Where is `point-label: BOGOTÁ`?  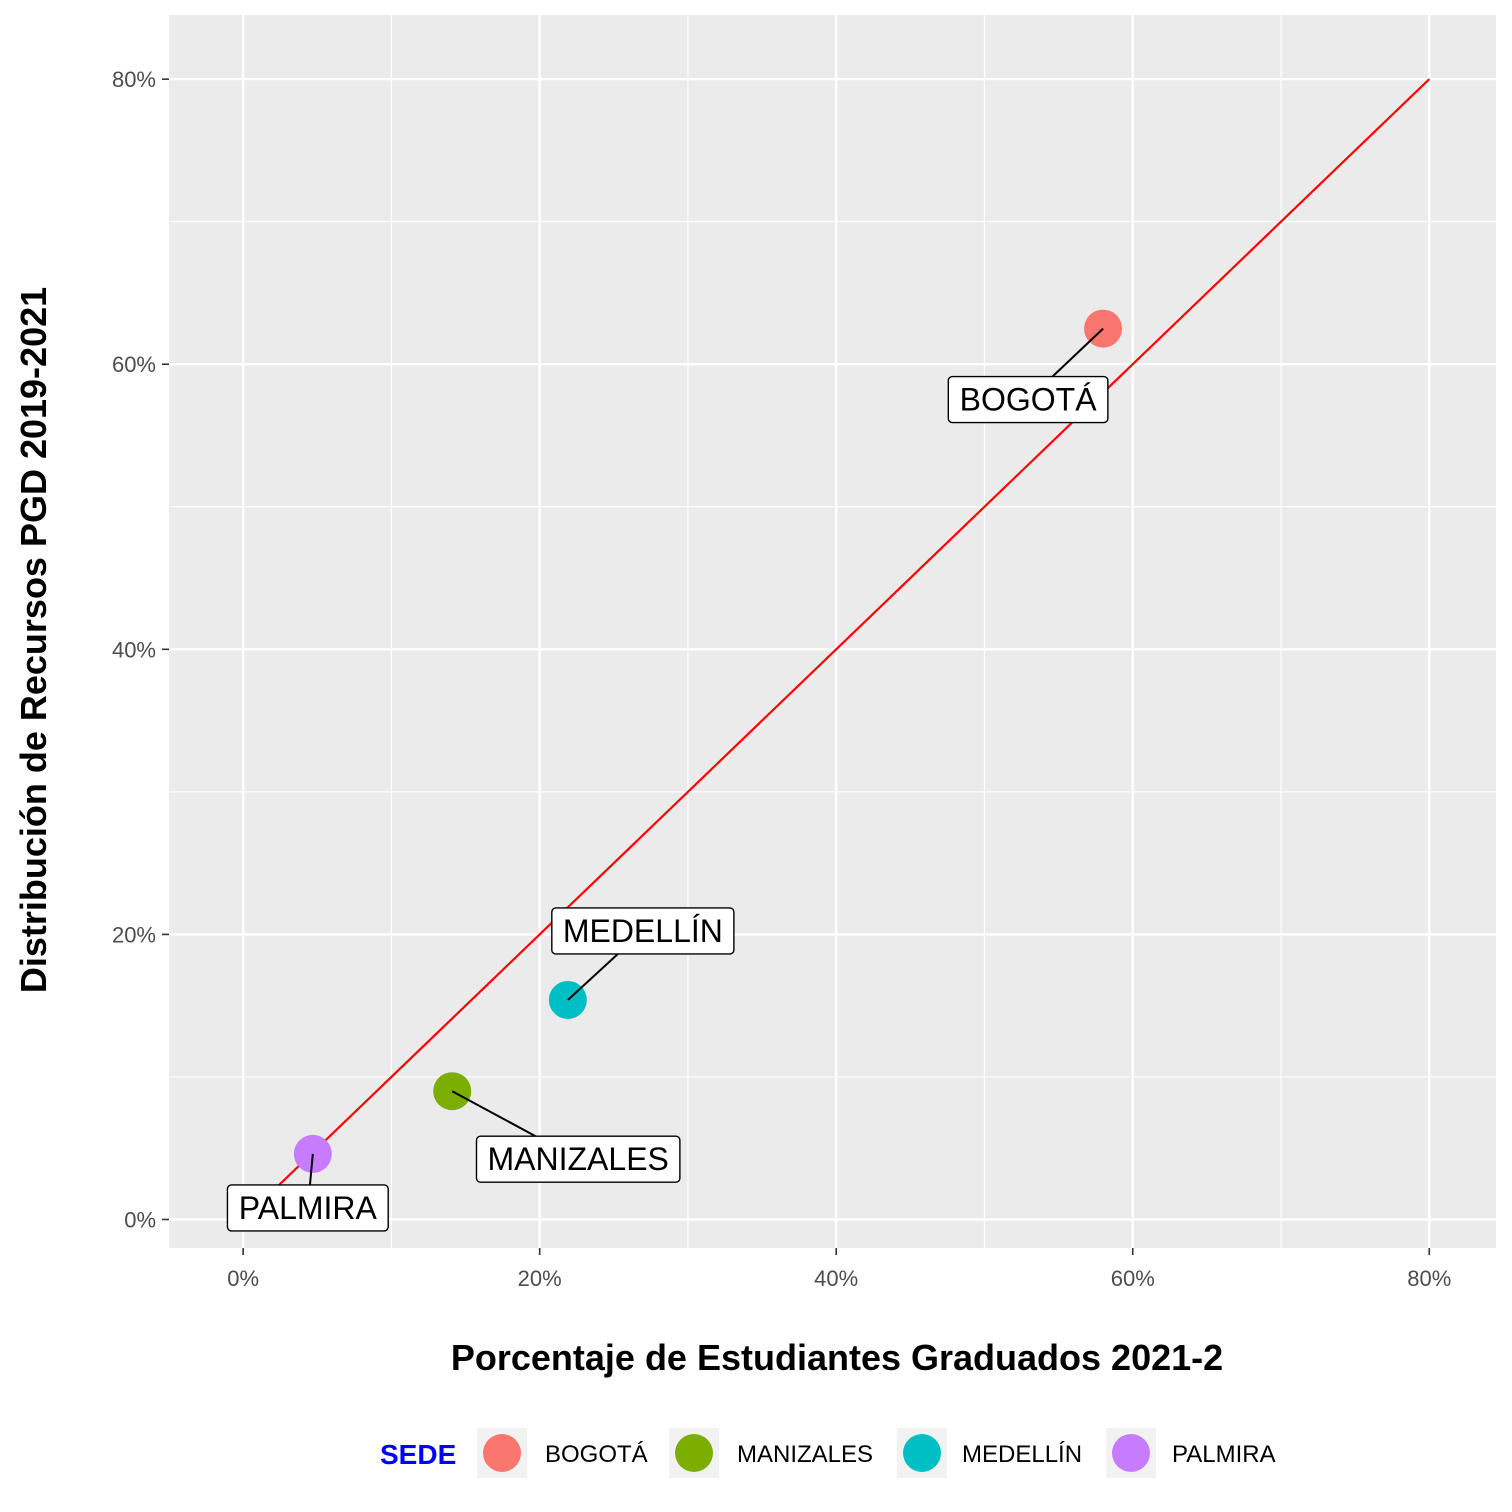
point-label: BOGOTÁ is located at coordinates (1029, 400).